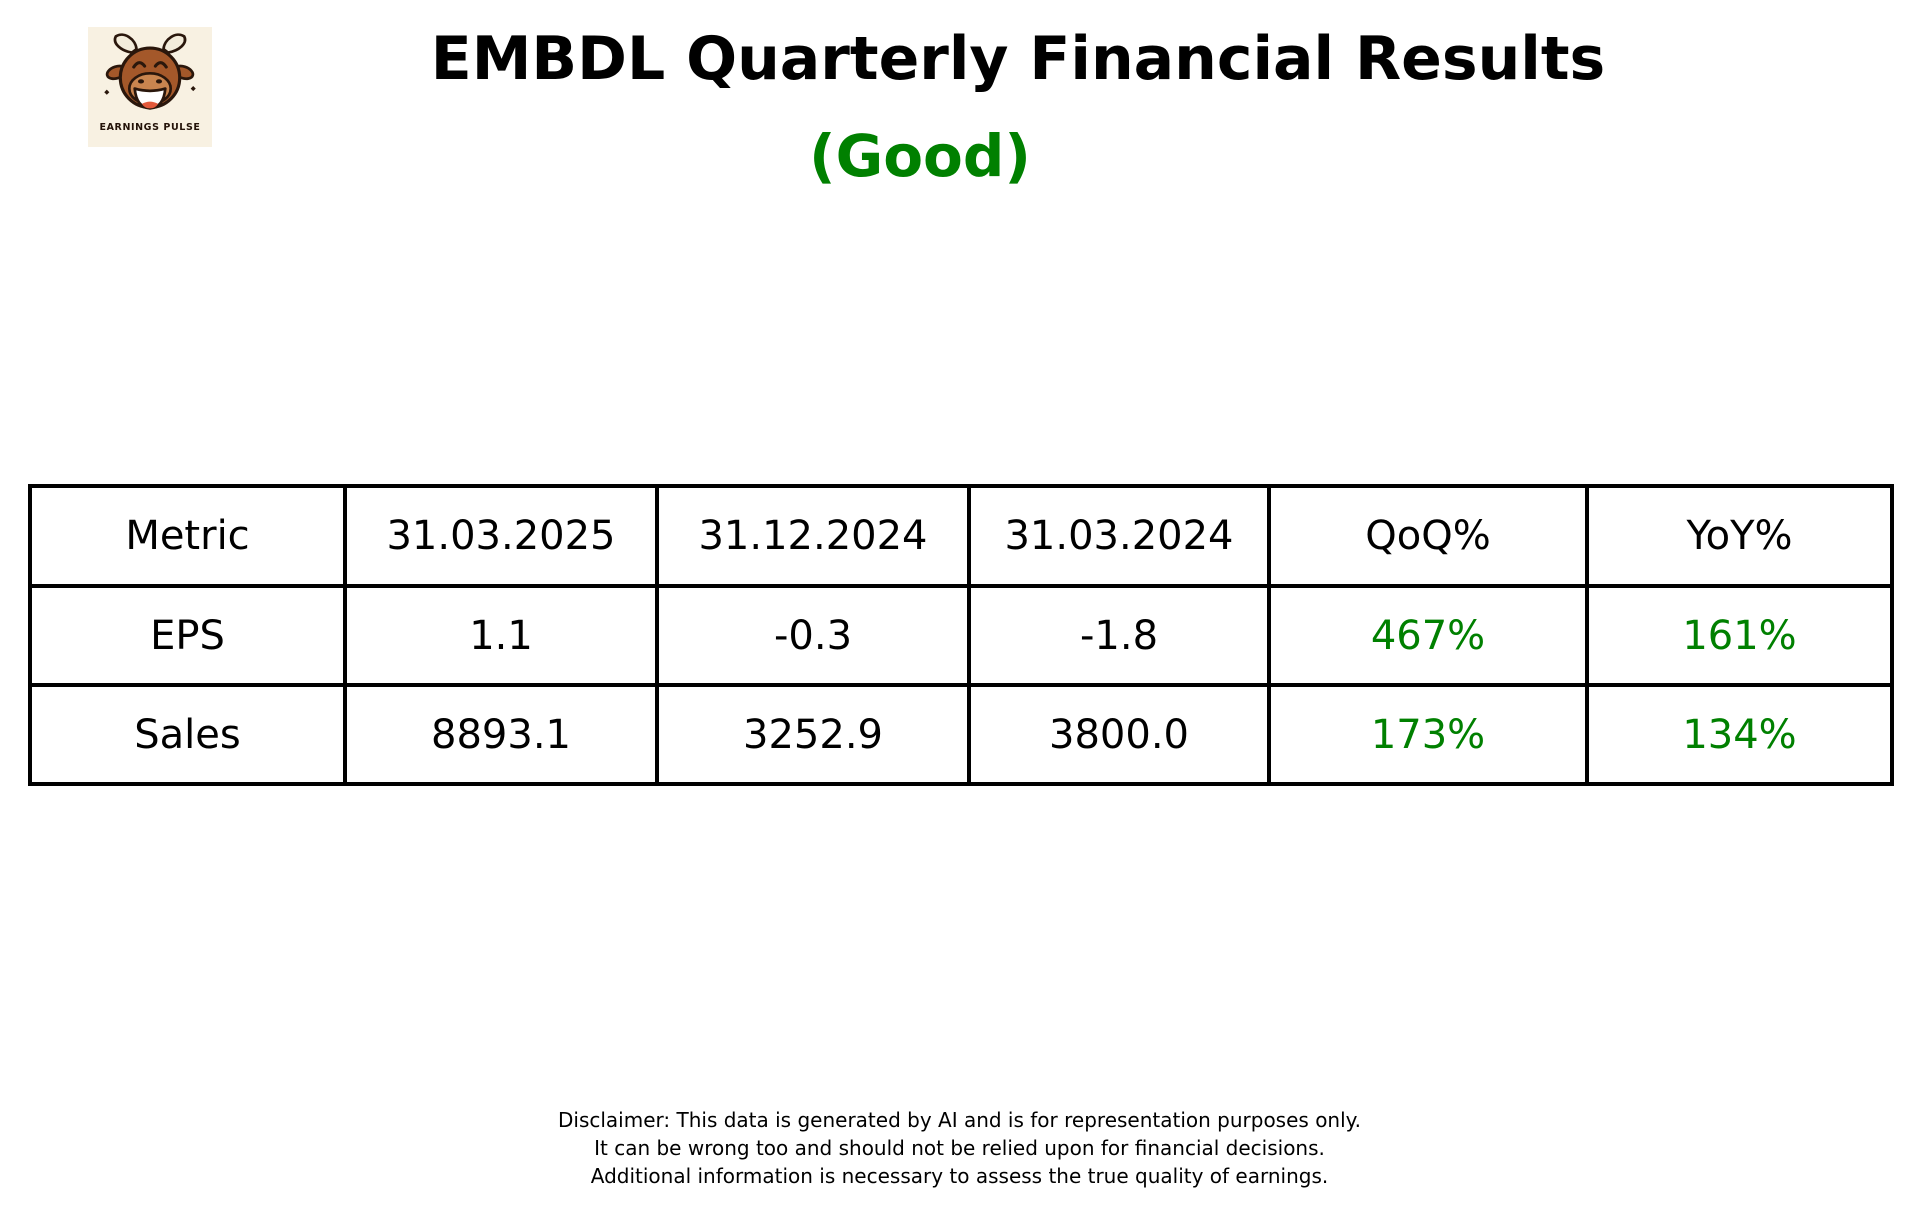 This screenshot has height=1220, width=1919. I want to click on table-row-eps: EPS 1.1 -0.3 -1.8 467% 161%, so click(961, 635).